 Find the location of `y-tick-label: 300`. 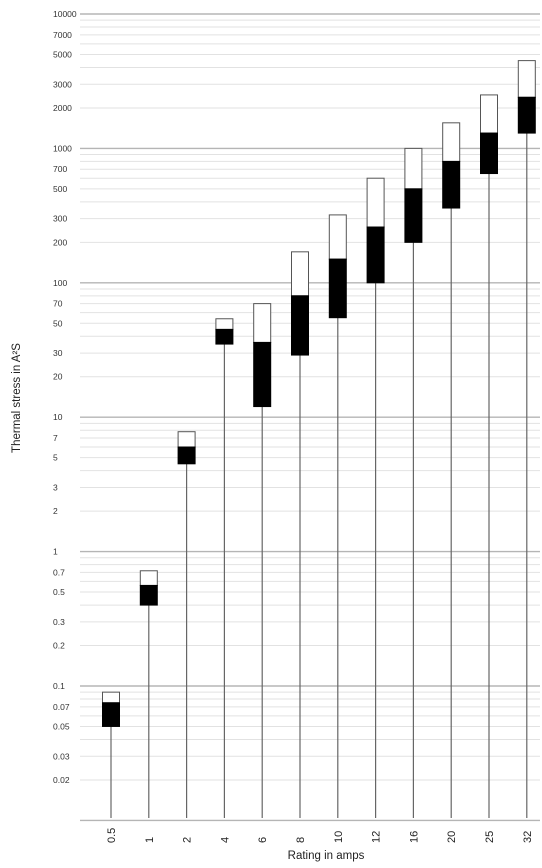

y-tick-label: 300 is located at coordinates (60, 219).